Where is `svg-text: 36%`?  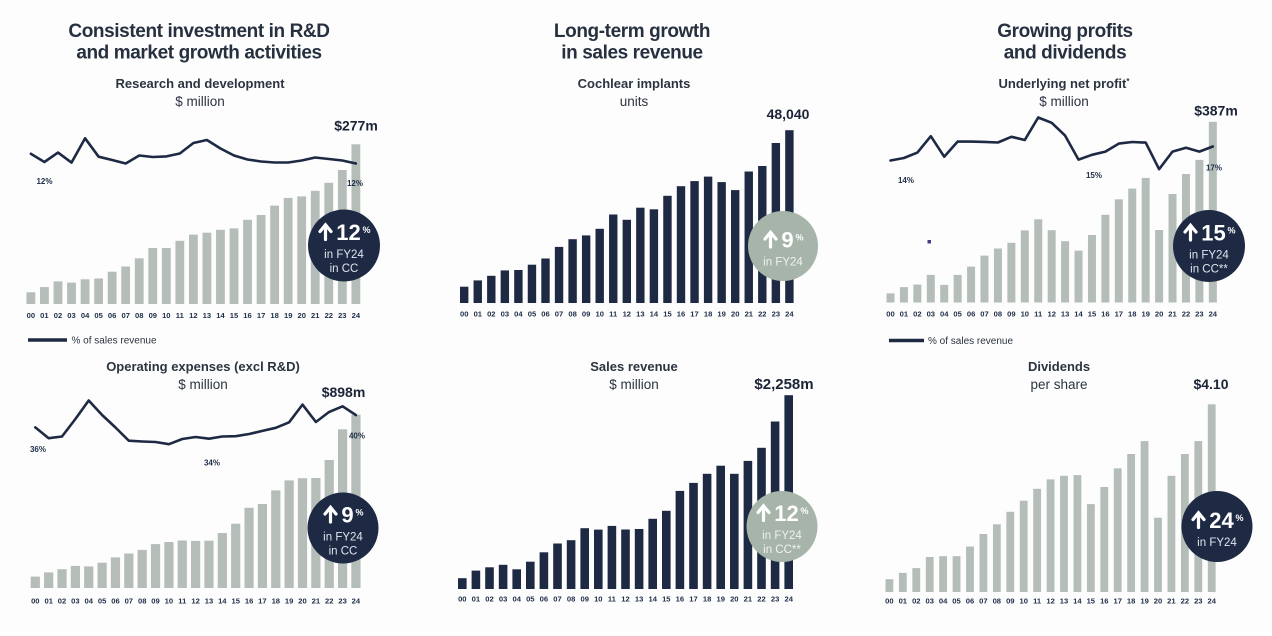
svg-text: 36% is located at coordinates (38, 449).